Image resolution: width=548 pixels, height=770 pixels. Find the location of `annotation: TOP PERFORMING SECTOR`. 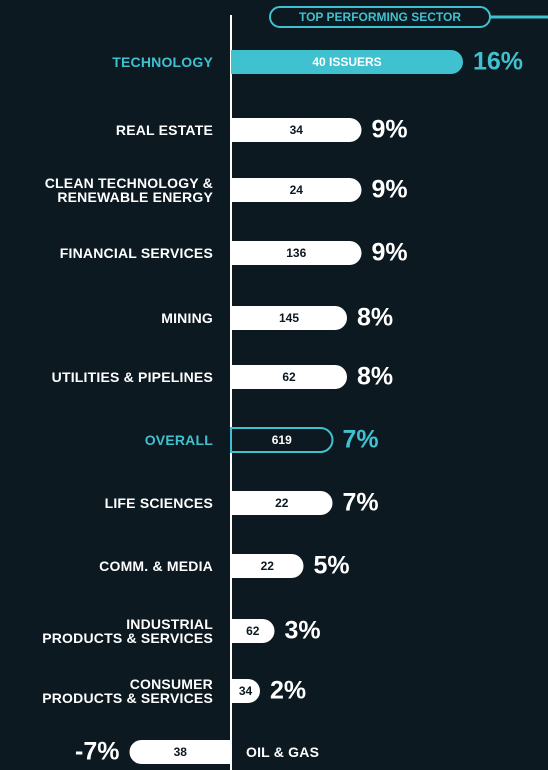

annotation: TOP PERFORMING SECTOR is located at coordinates (380, 17).